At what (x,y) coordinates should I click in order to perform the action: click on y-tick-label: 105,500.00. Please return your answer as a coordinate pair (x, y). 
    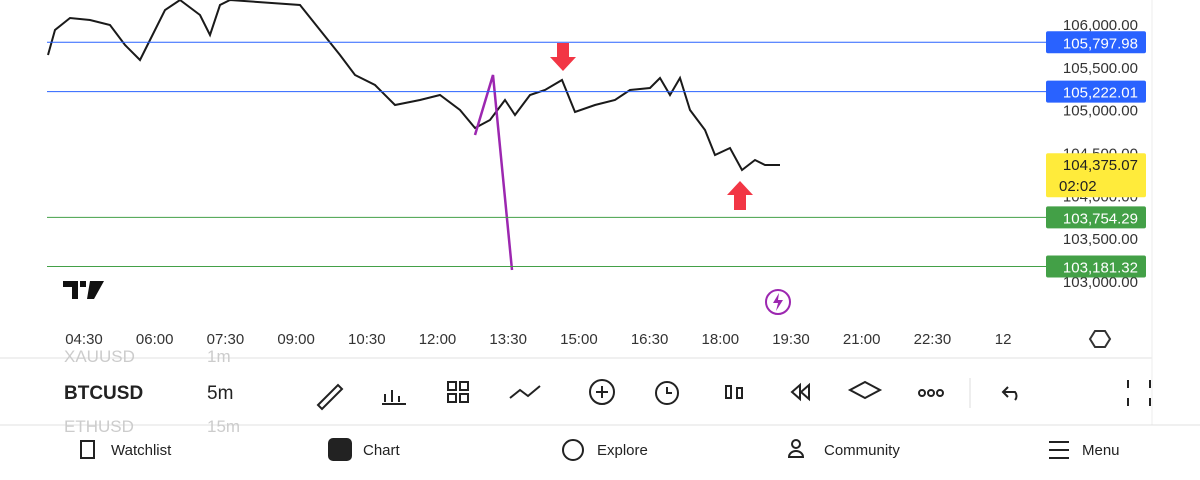
    Looking at the image, I should click on (1100, 68).